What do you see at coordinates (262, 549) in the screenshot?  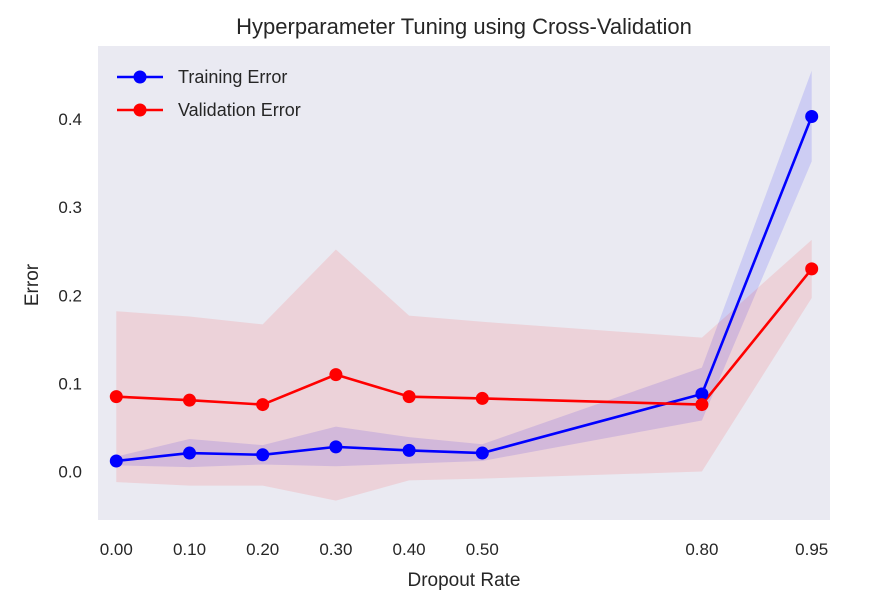 I see `x-tick-label: 0.20` at bounding box center [262, 549].